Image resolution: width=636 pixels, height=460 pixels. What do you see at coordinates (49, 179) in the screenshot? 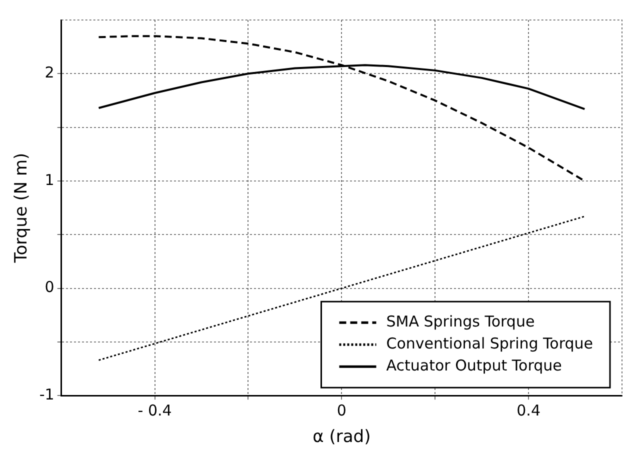
I see `y-tick-label: 1` at bounding box center [49, 179].